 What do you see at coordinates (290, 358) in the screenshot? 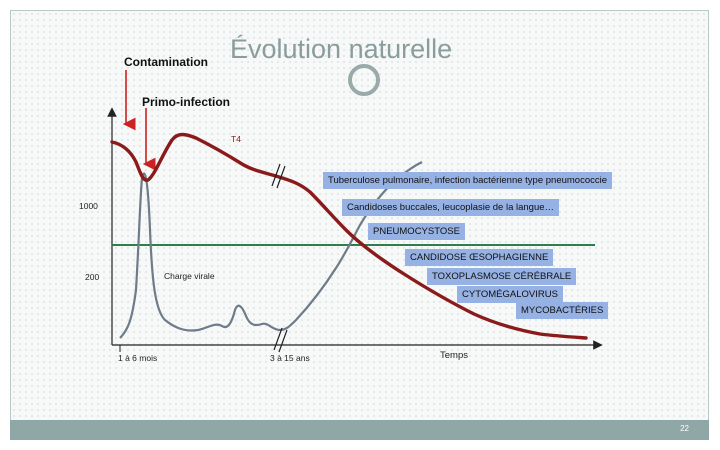
I see `x-tick-3a15ans: 3 à 15 ans` at bounding box center [290, 358].